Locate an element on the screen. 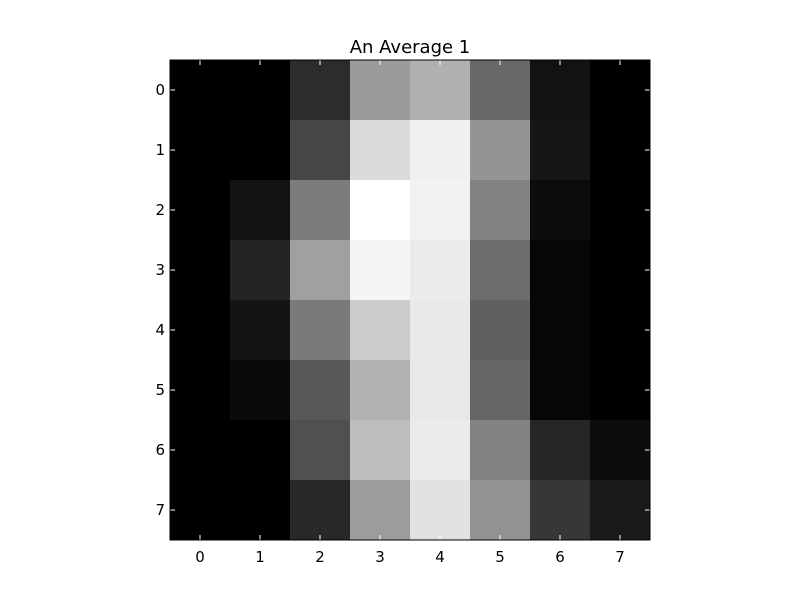 The width and height of the screenshot is (800, 600). heatmap-cell-r5-c3 is located at coordinates (380, 390).